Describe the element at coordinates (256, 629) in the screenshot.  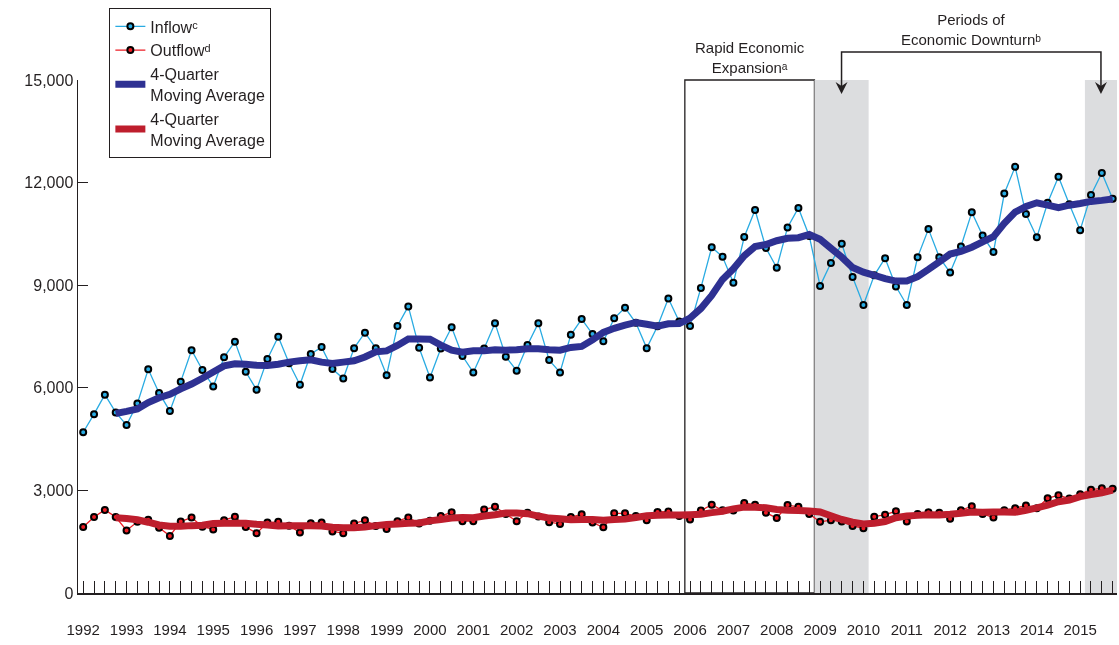
I see `x-tick-label: 1996` at that location.